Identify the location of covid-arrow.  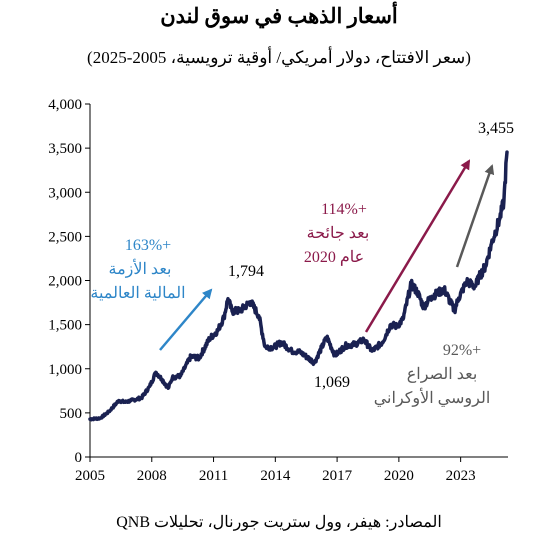
(417, 246).